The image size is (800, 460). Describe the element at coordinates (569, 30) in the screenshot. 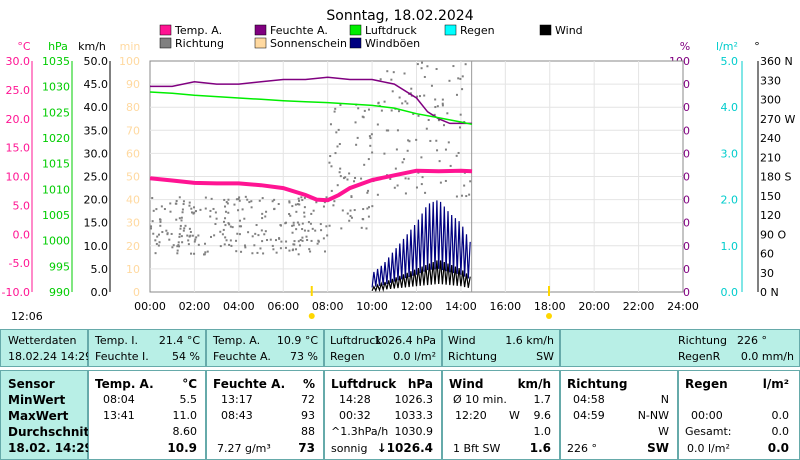

I see `legend-label: Wind` at that location.